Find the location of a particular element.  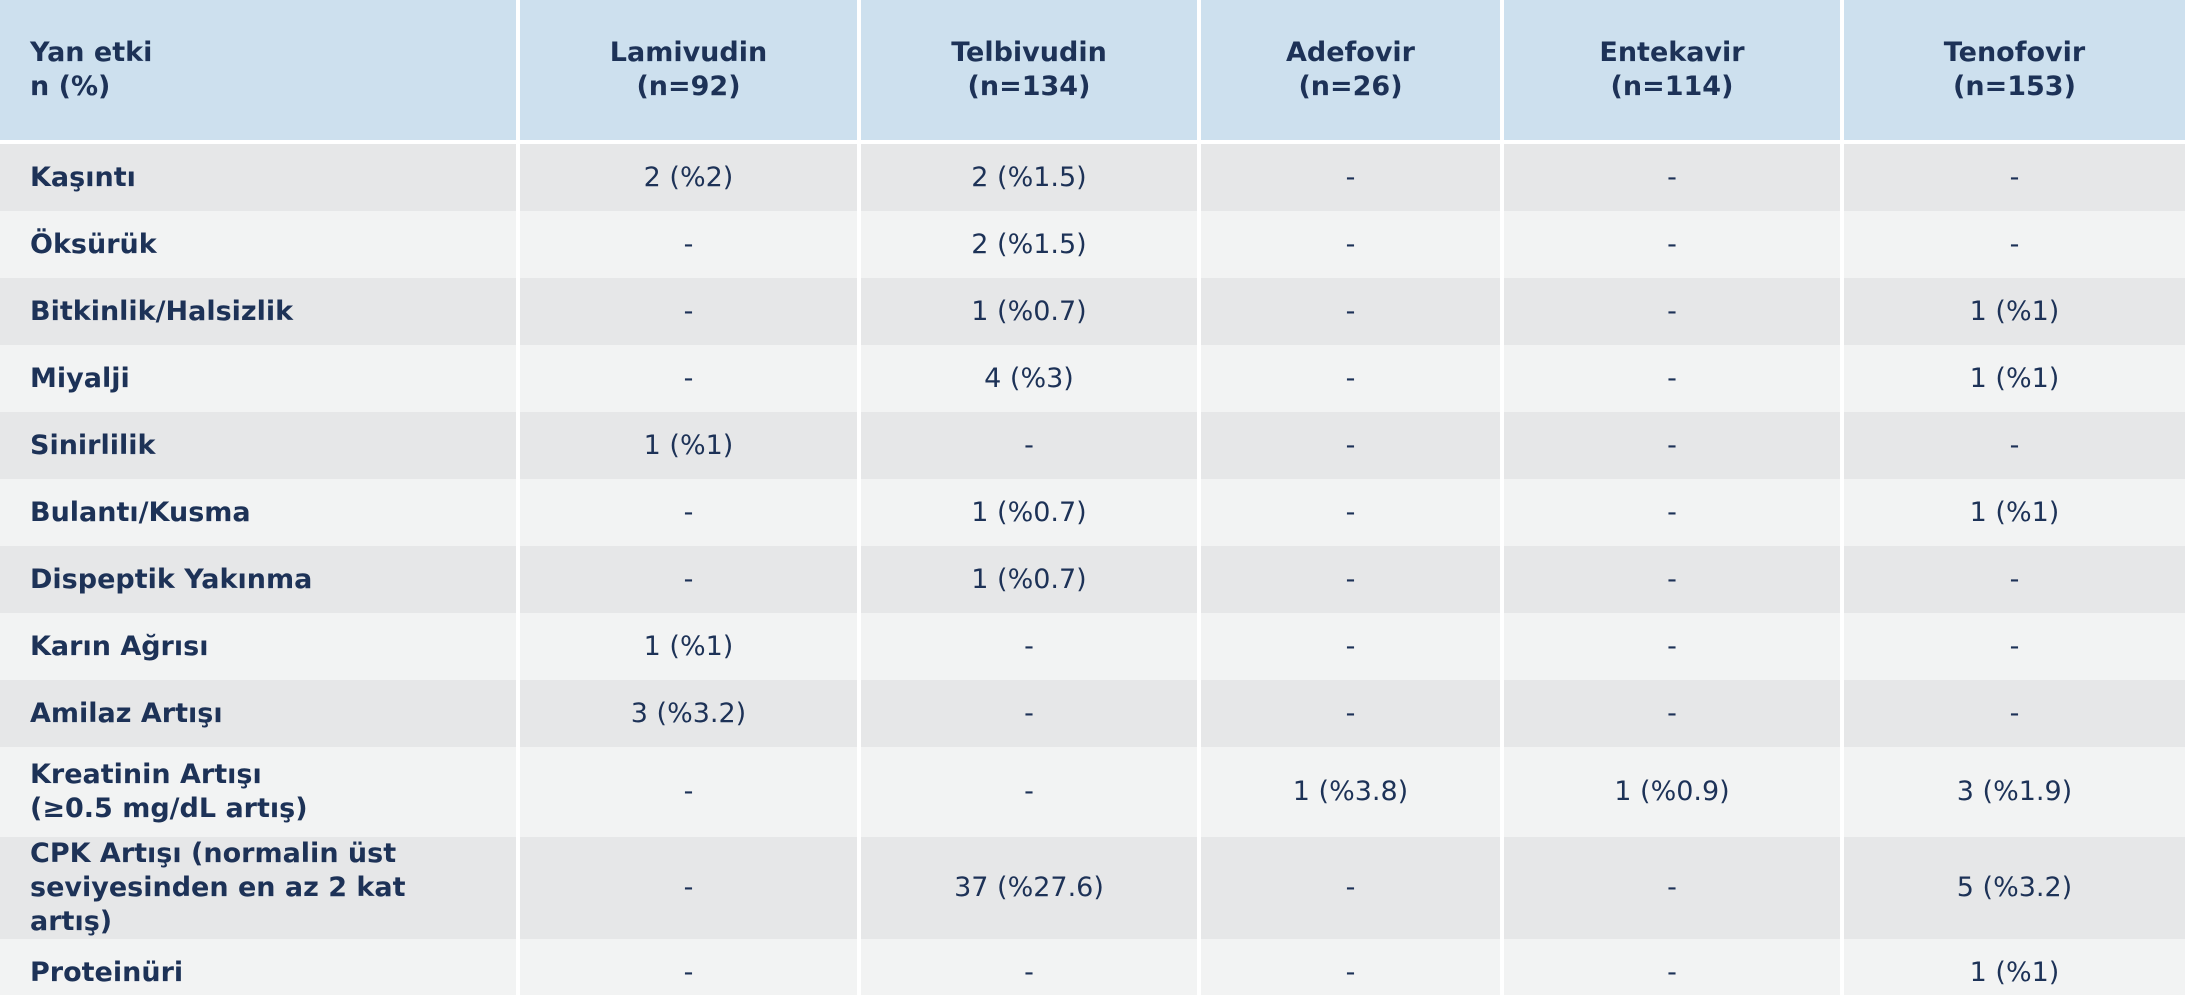

cell-line: Tenofovir is located at coordinates (2014, 52).